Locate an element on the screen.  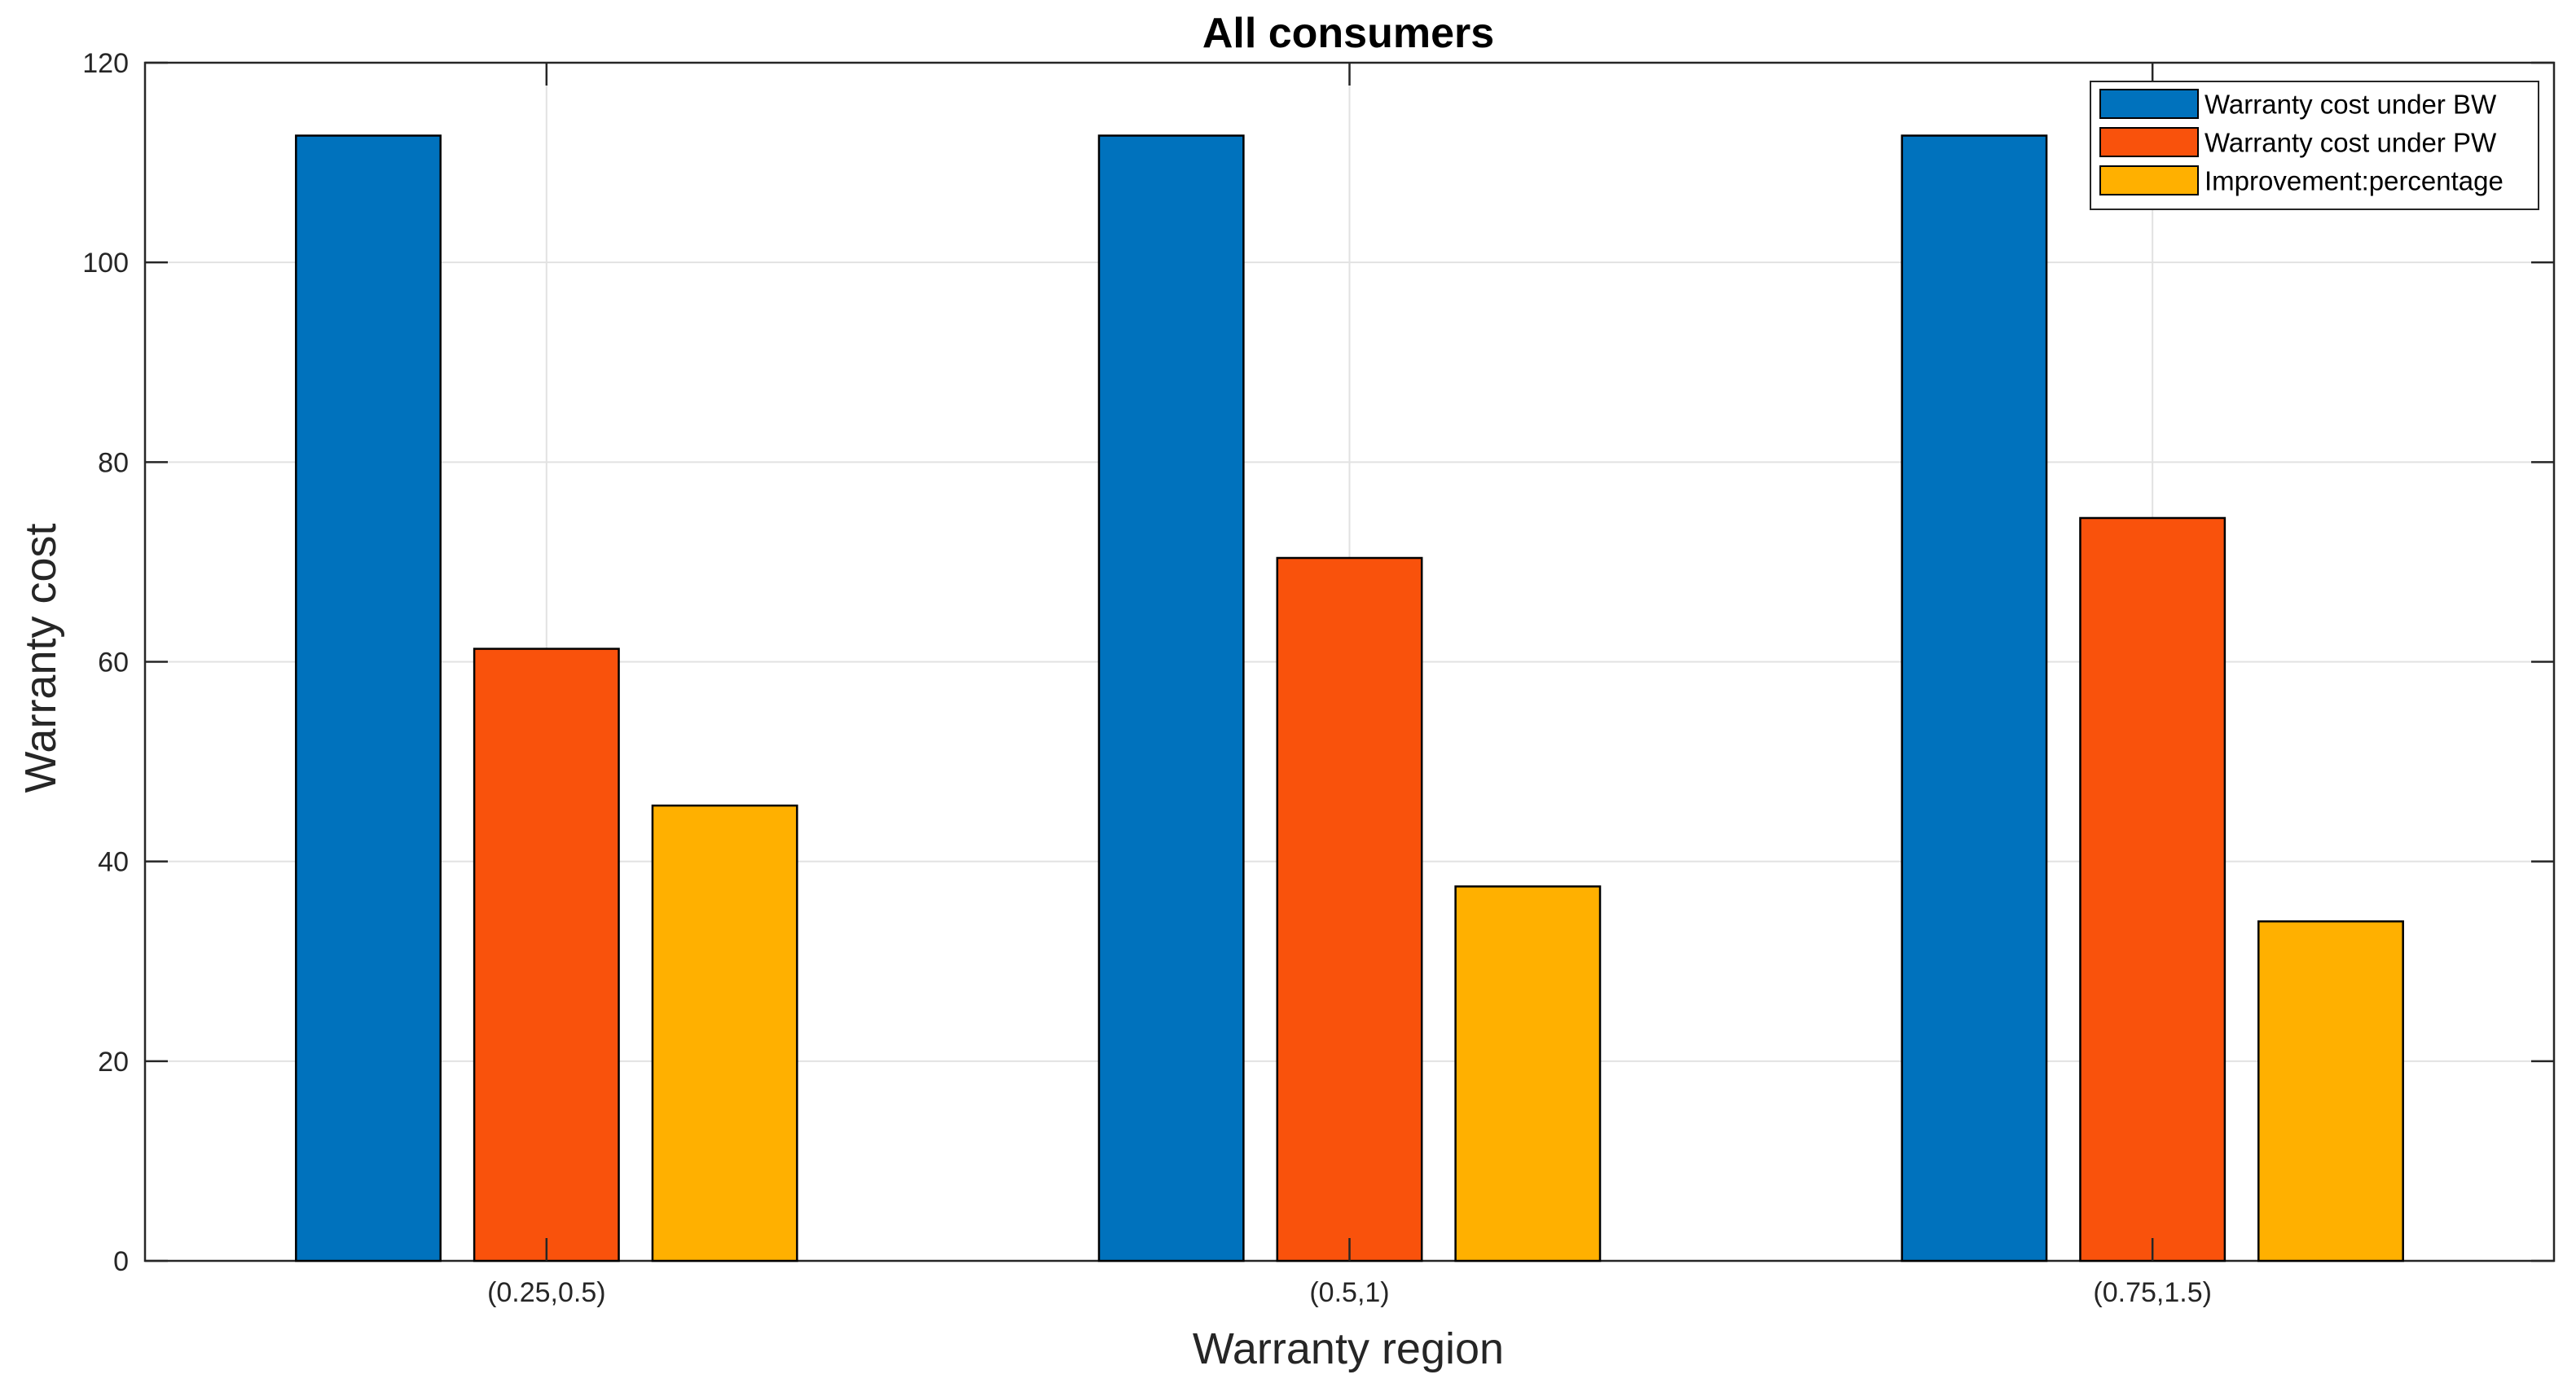
x-tick-label: (0.5,1) is located at coordinates (1349, 1292).